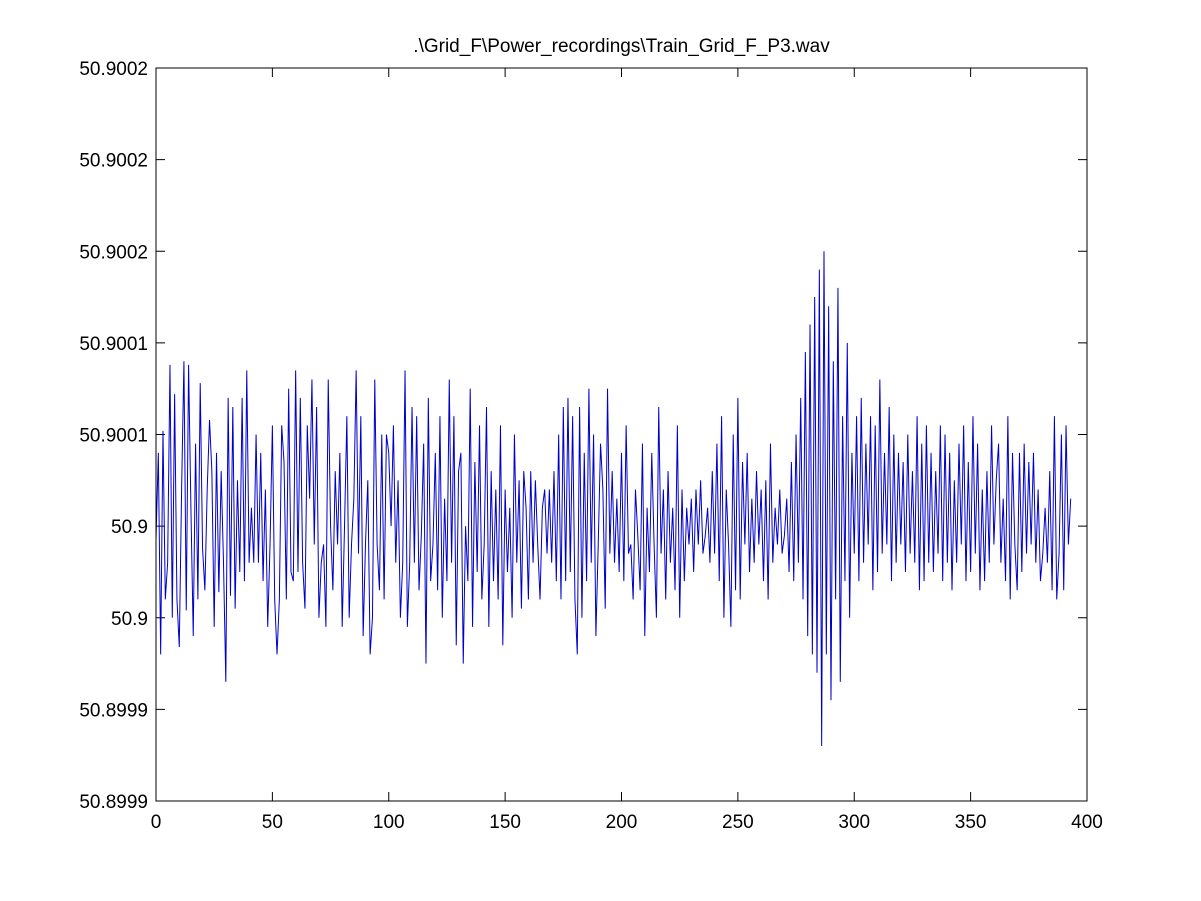  What do you see at coordinates (1087, 822) in the screenshot?
I see `x-tick-label: 400` at bounding box center [1087, 822].